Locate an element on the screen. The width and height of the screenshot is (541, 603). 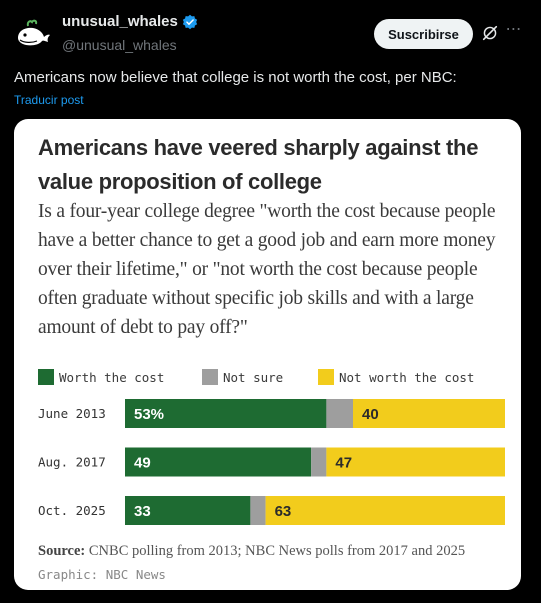
data-label: 53% is located at coordinates (149, 414).